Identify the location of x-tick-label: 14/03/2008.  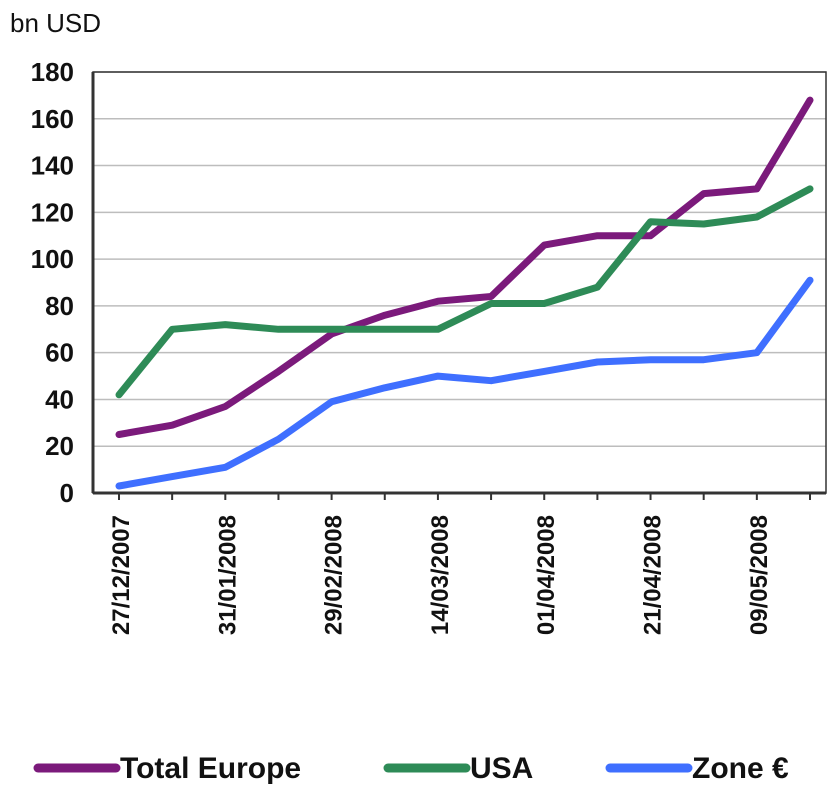
(440, 575).